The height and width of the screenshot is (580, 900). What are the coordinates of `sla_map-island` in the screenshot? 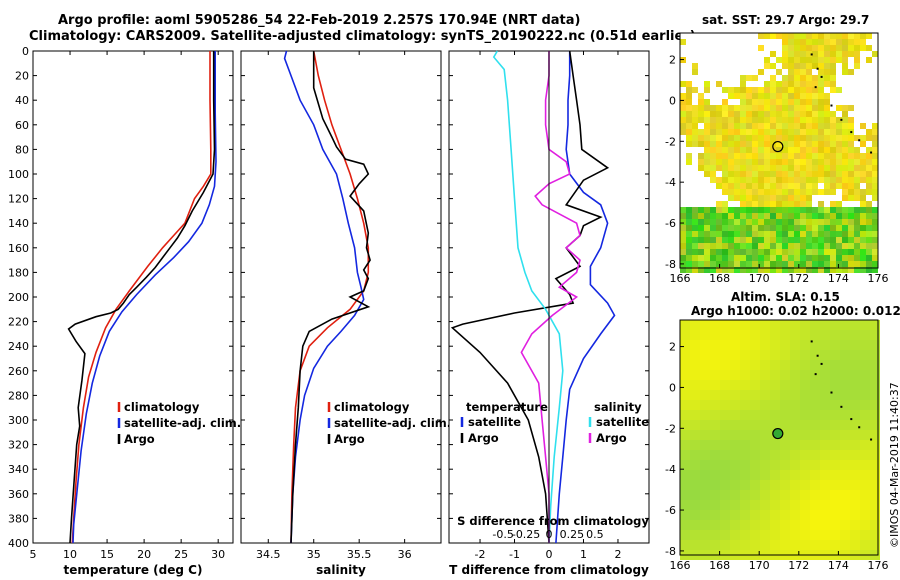 It's located at (817, 355).